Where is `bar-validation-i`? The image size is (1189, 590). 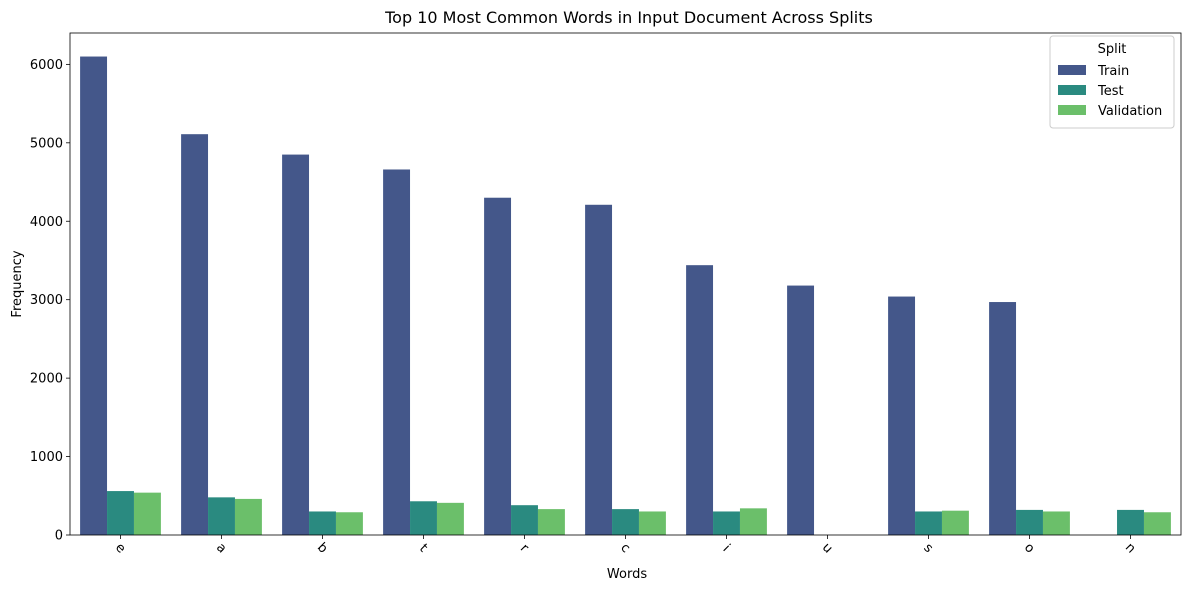
bar-validation-i is located at coordinates (753, 521).